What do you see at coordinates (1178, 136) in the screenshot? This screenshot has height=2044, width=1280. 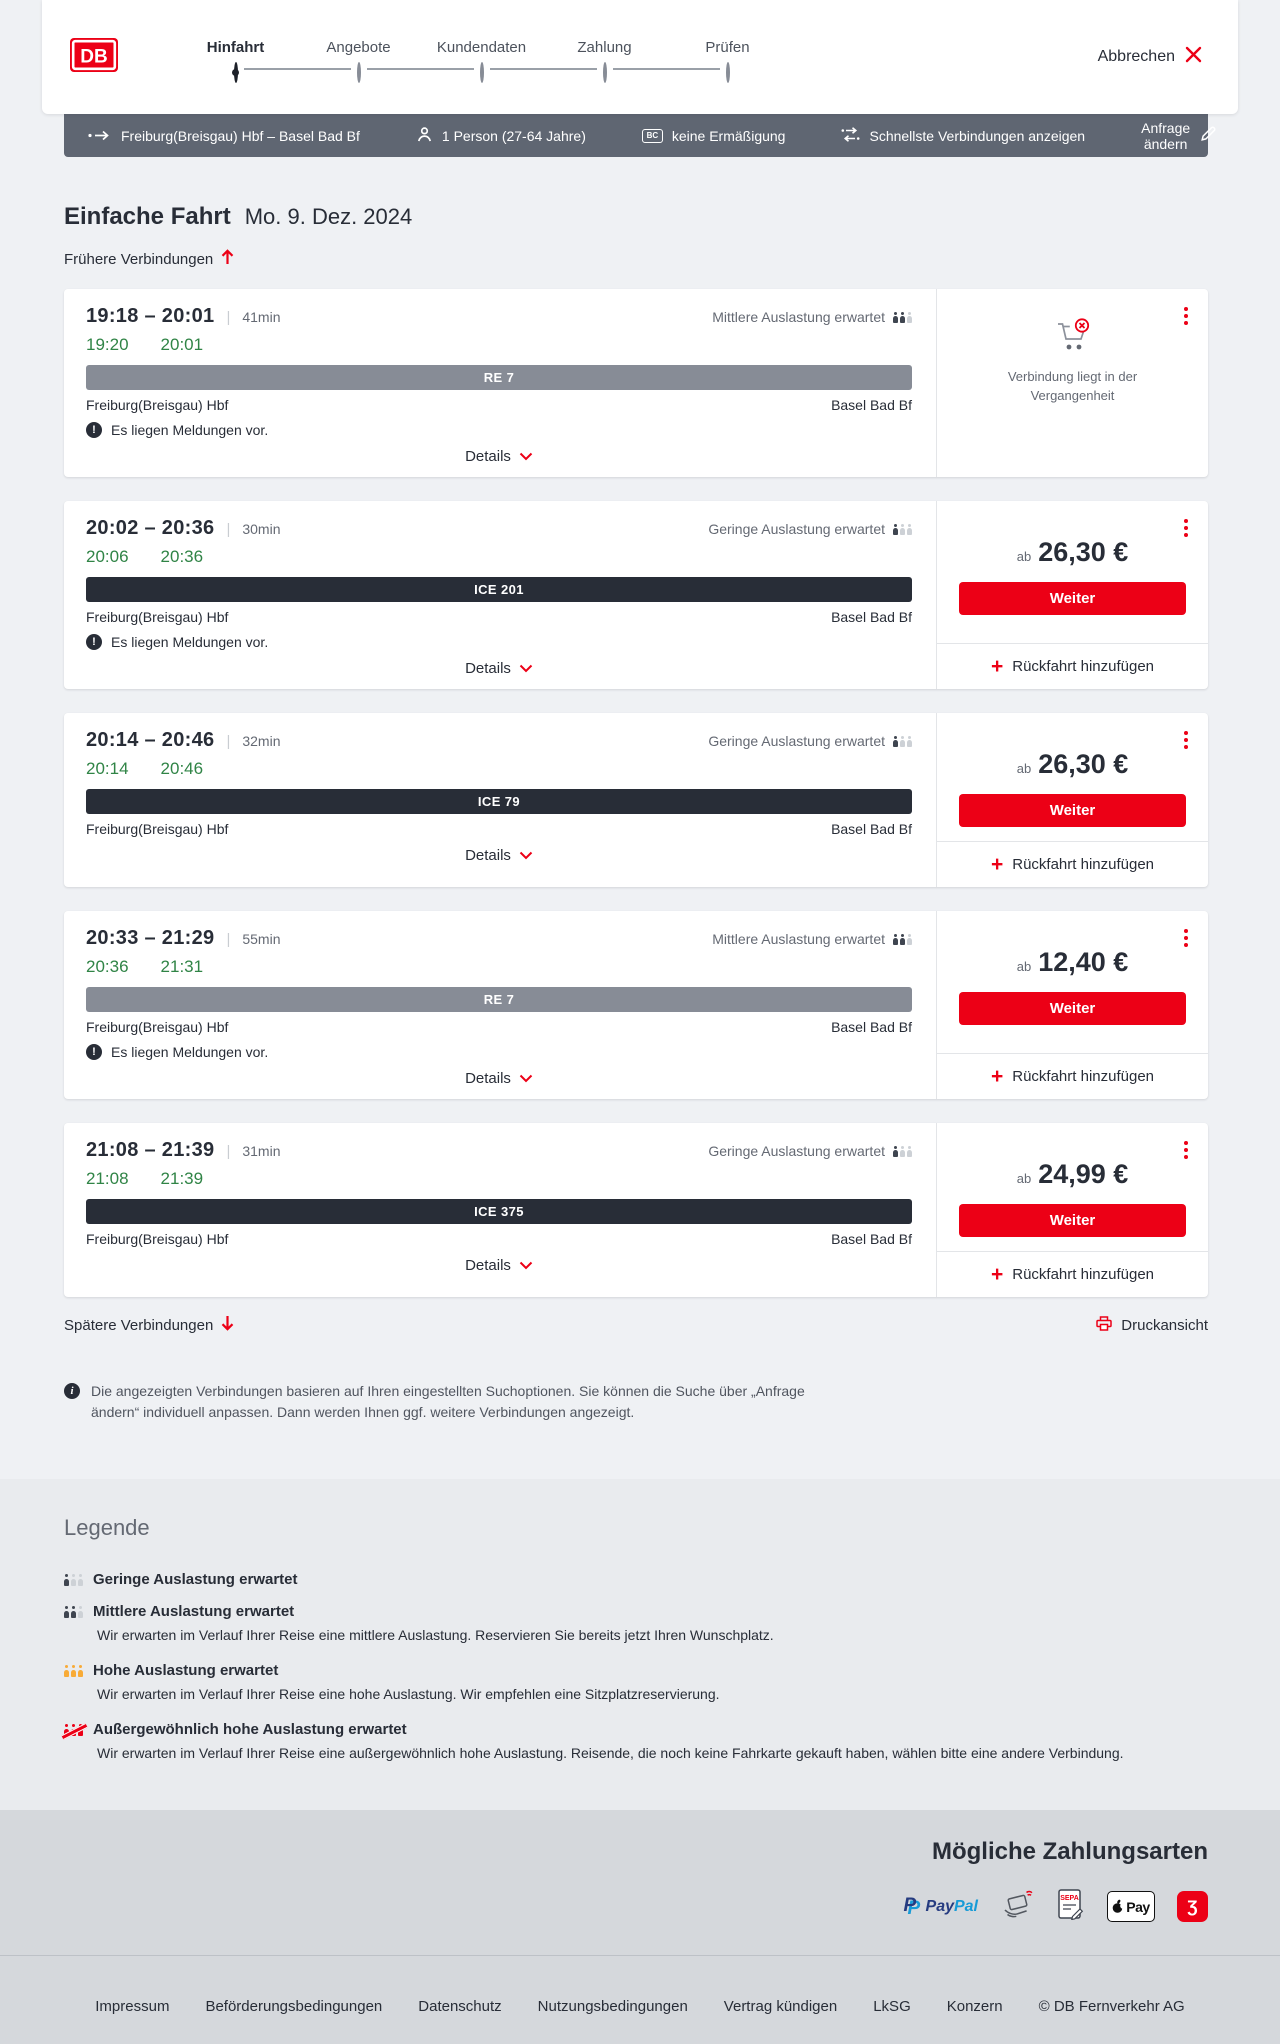 I see `edit-query-button: Anfrage ändern` at bounding box center [1178, 136].